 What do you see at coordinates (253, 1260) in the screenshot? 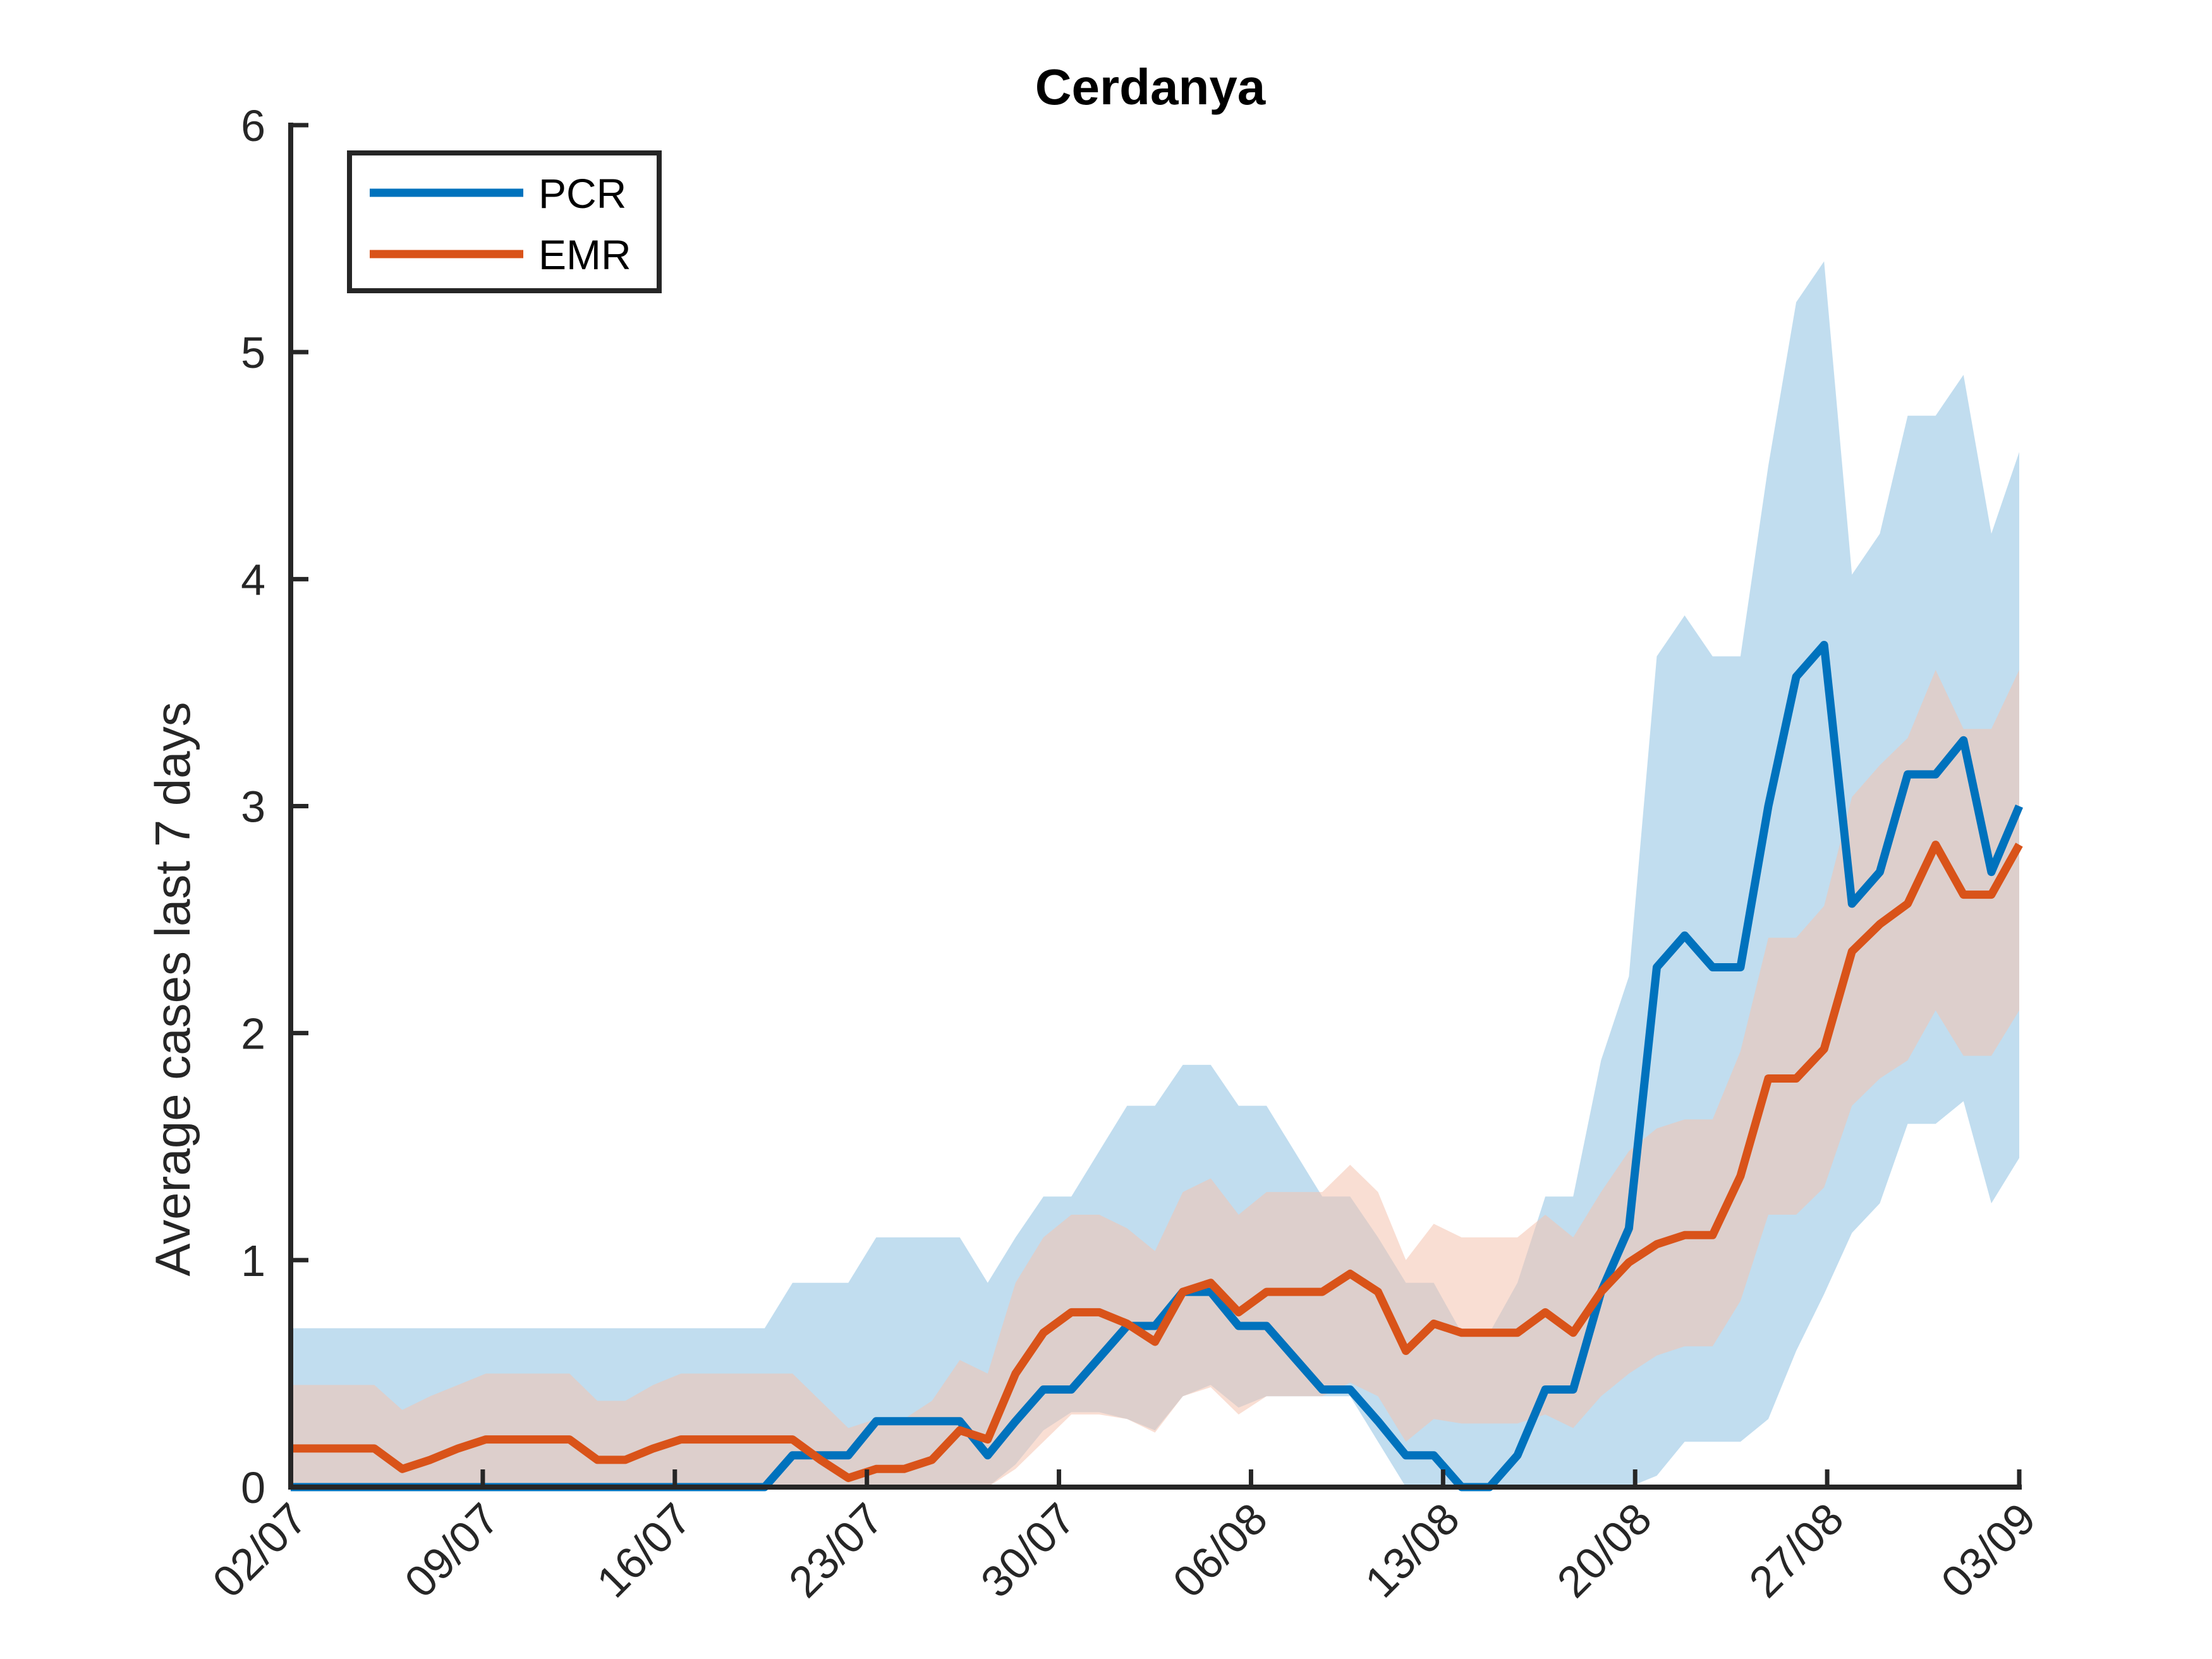
I see `y-tick-label: 1` at bounding box center [253, 1260].